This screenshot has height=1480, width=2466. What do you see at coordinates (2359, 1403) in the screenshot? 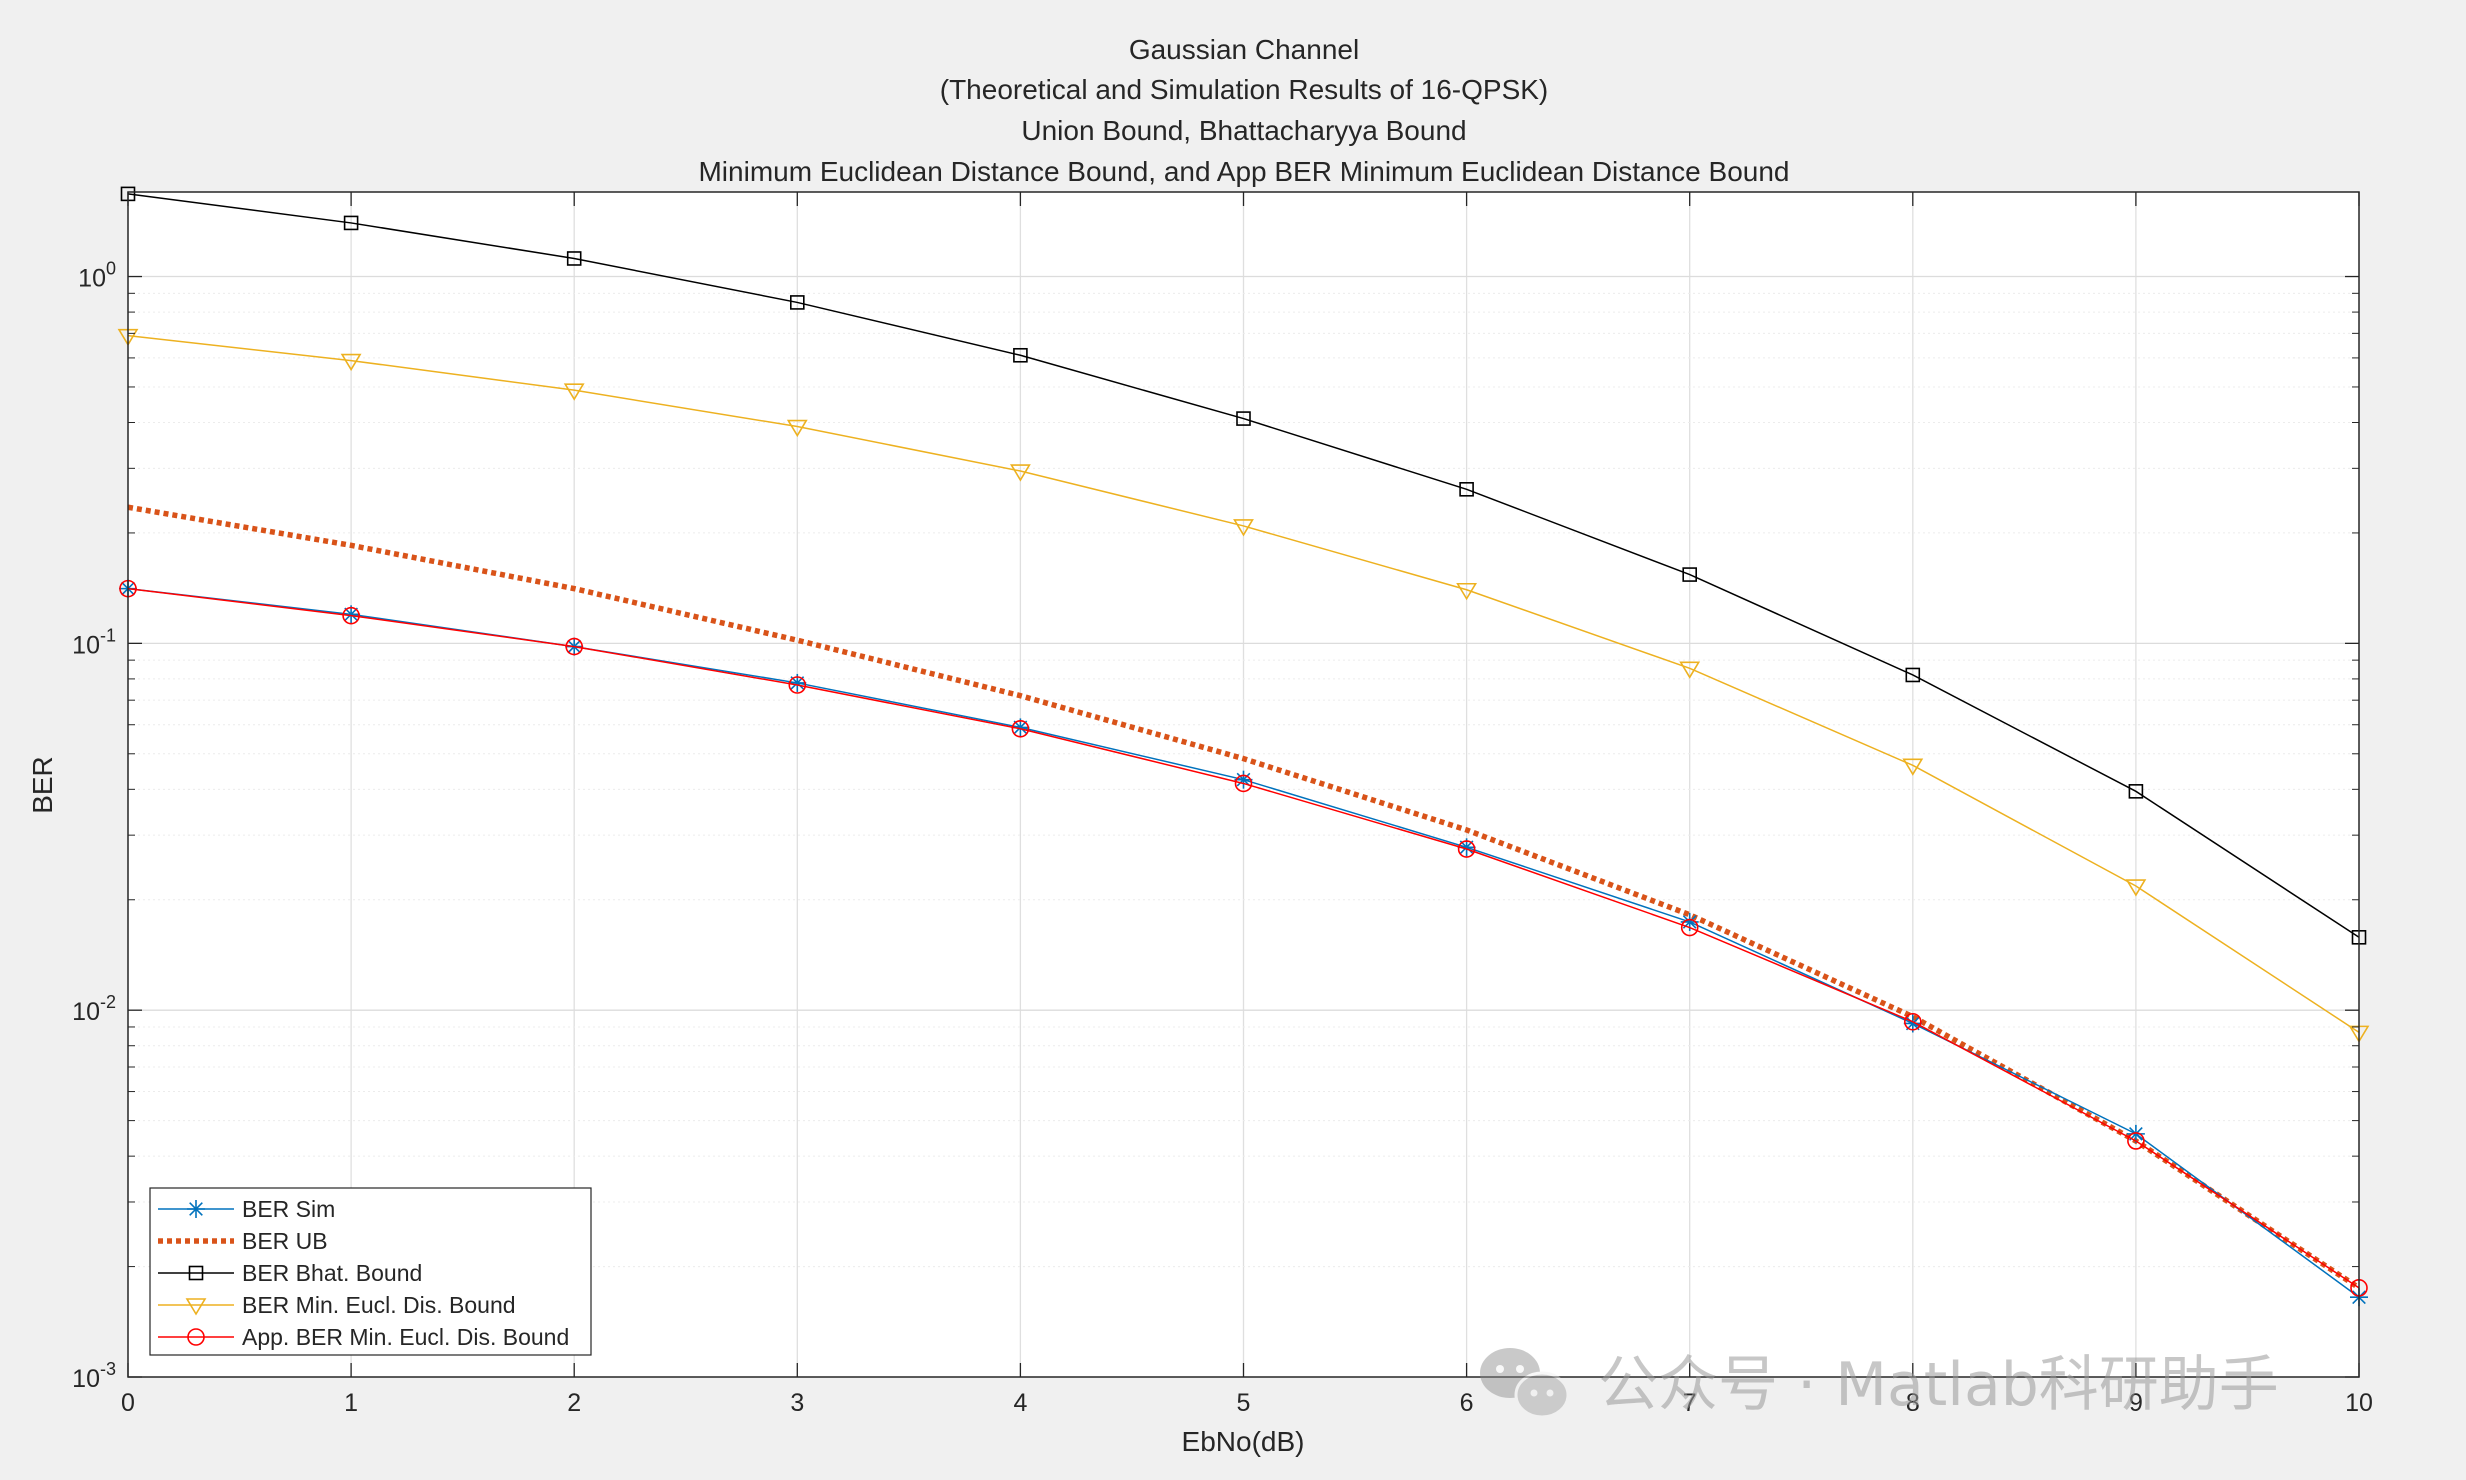
I see `x-tick-label: 10` at bounding box center [2359, 1403].